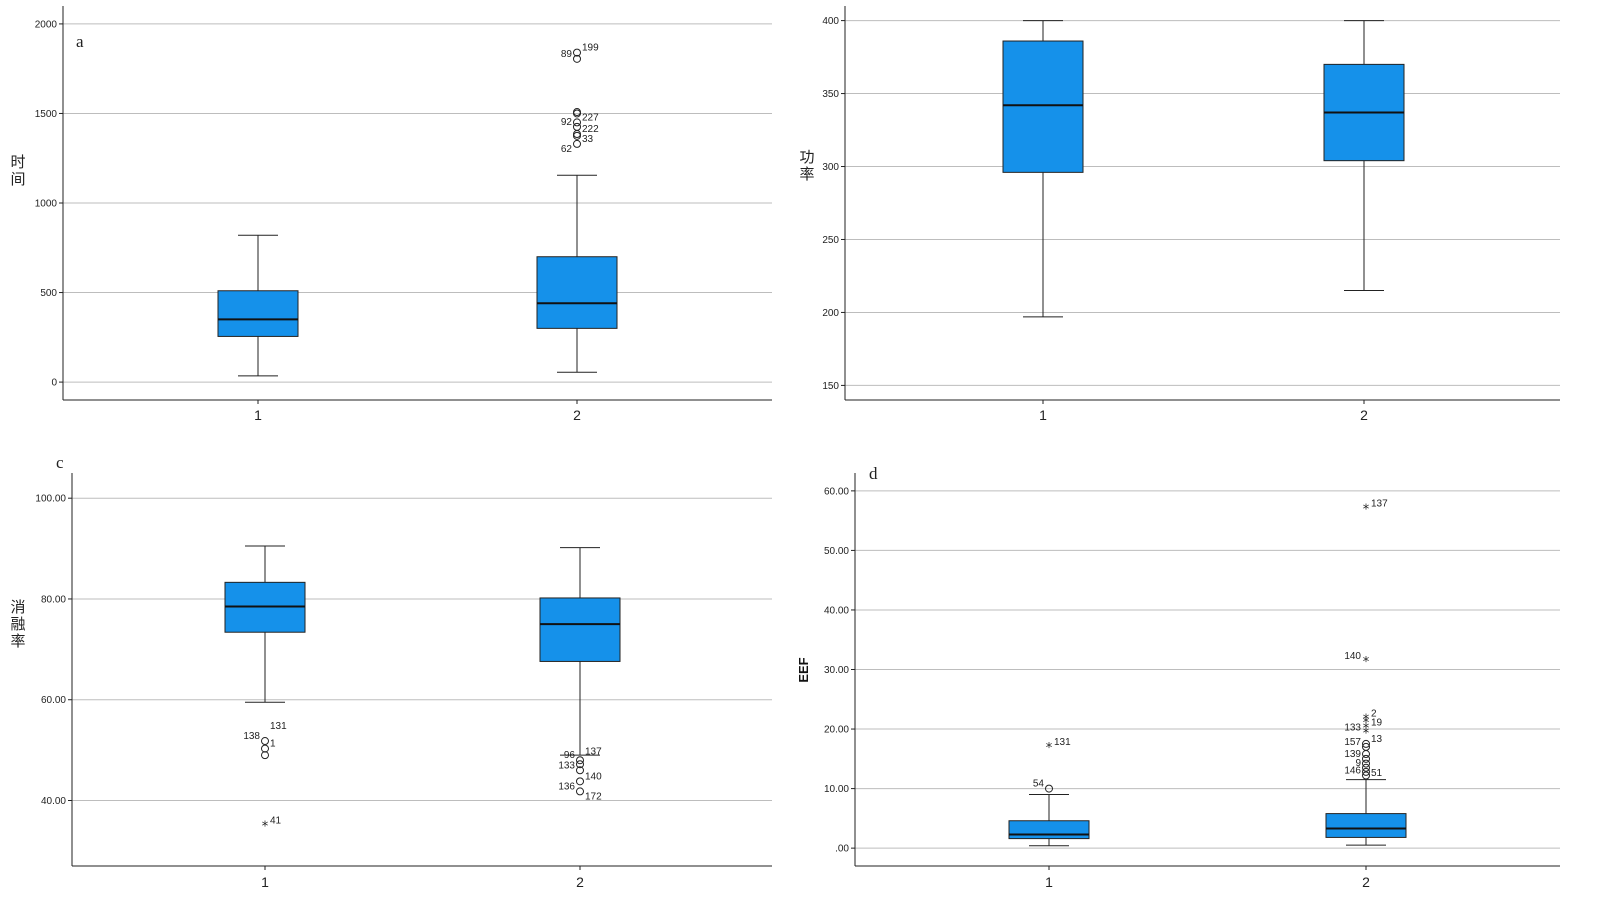 This screenshot has width=1600, height=910. I want to click on y-tick-label: 10.00, so click(836, 789).